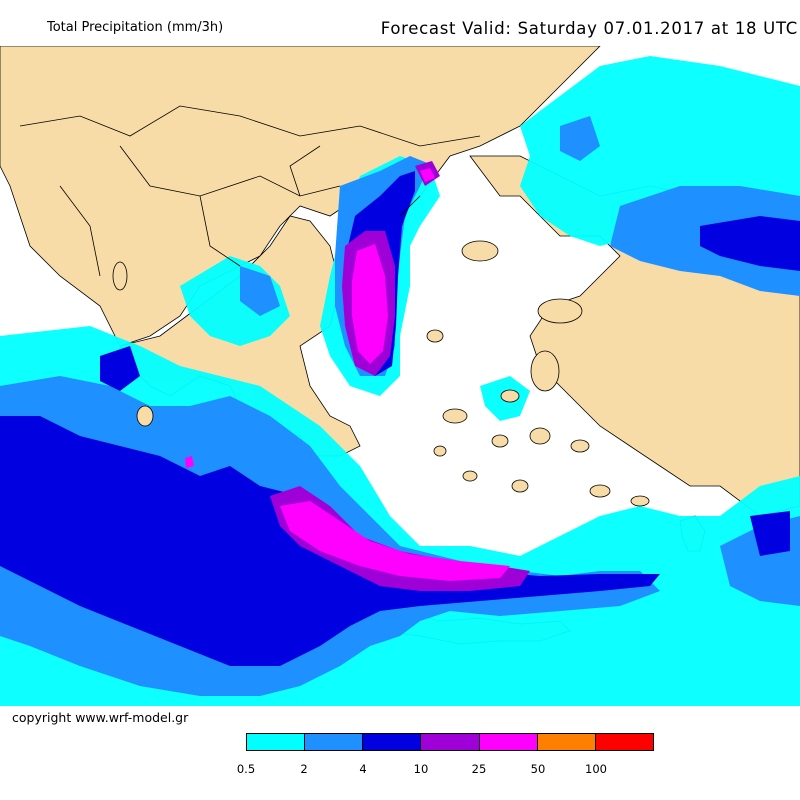  I want to click on legend-label: 0.5, so click(246, 769).